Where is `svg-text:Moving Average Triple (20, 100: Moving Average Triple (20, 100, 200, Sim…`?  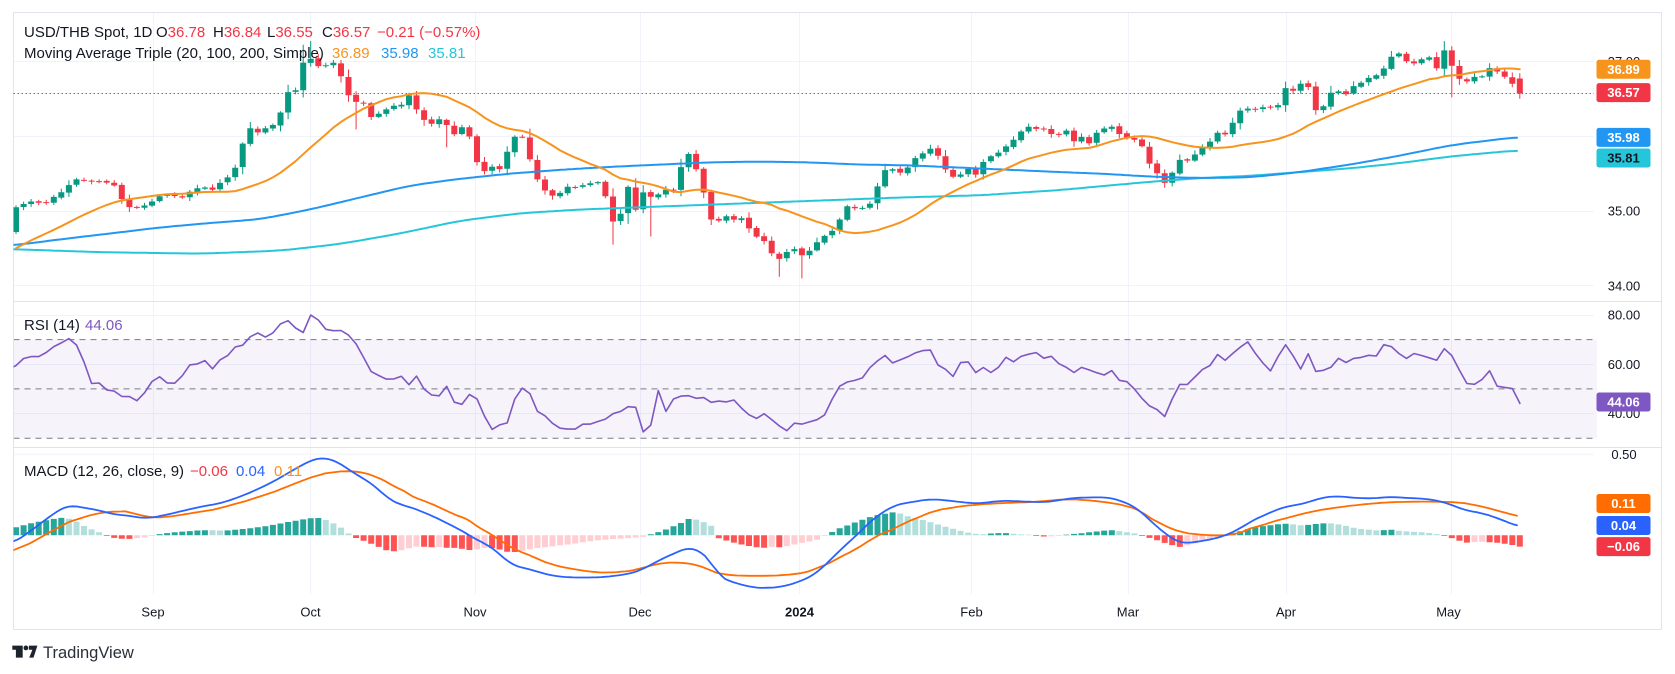
svg-text:Moving Average Triple (20, 100: Moving Average Triple (20, 100, 200, Sim… is located at coordinates (174, 53).